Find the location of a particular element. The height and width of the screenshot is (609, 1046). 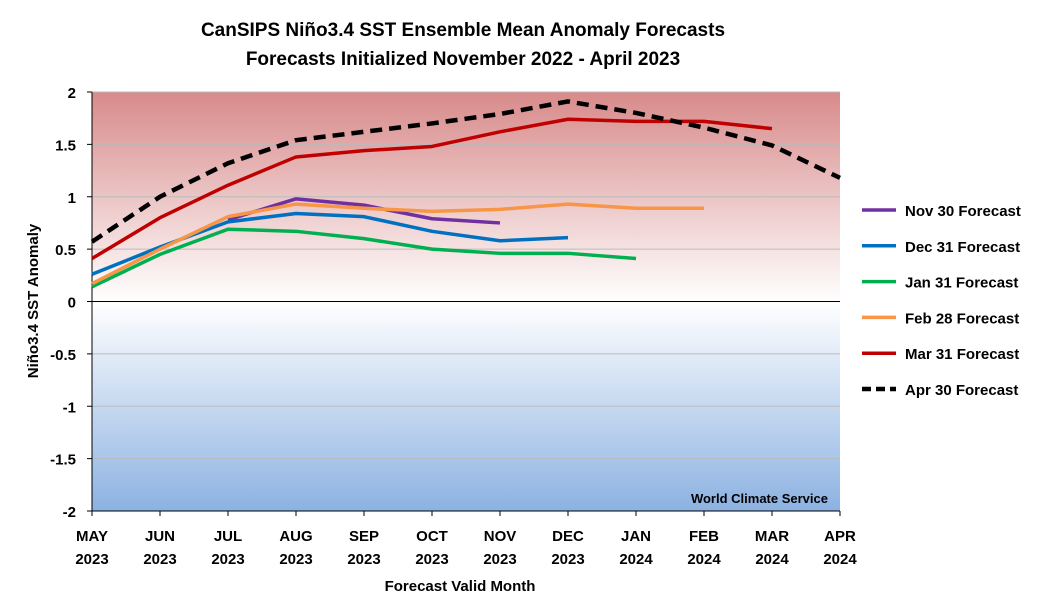

x-tick-label: APR 2024 is located at coordinates (840, 548).